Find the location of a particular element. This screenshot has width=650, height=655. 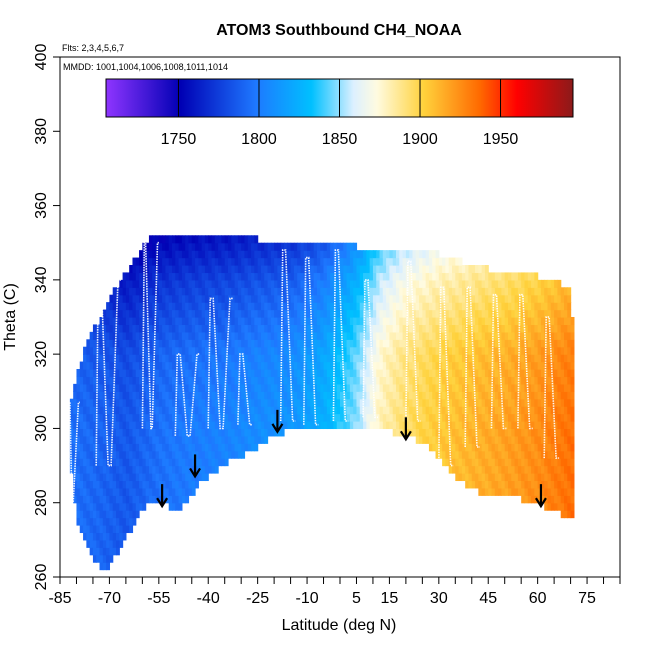

arrow-marker is located at coordinates (162, 496).